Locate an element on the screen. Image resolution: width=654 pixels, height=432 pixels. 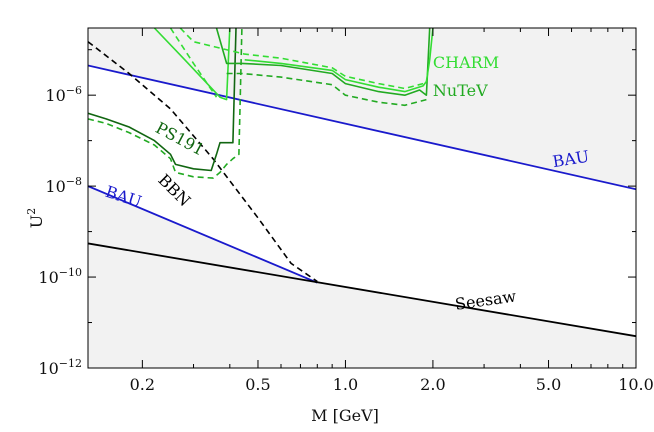
y-tick-label: 10⁻¹² is located at coordinates (60, 367).